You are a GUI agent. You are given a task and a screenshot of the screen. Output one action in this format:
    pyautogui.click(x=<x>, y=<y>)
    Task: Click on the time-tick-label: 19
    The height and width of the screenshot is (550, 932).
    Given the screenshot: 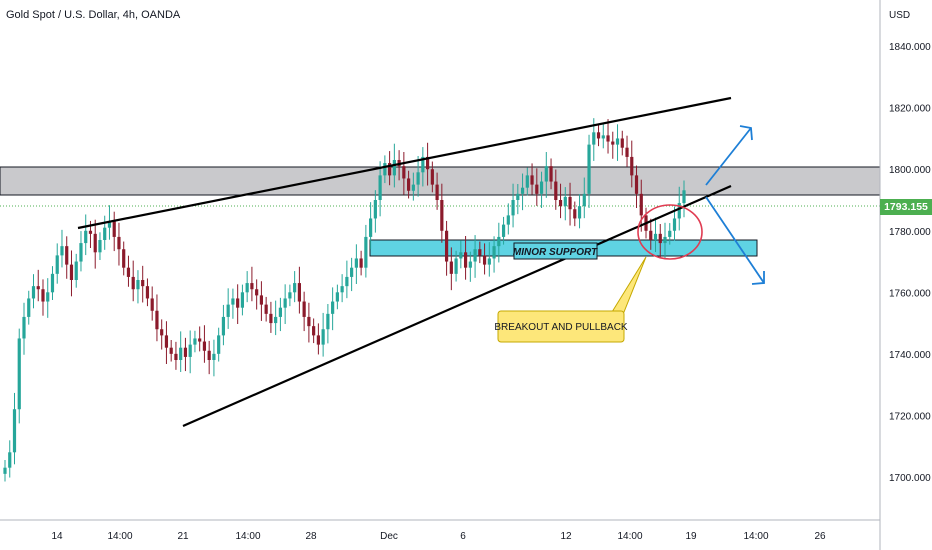 What is the action you would take?
    pyautogui.click(x=691, y=536)
    